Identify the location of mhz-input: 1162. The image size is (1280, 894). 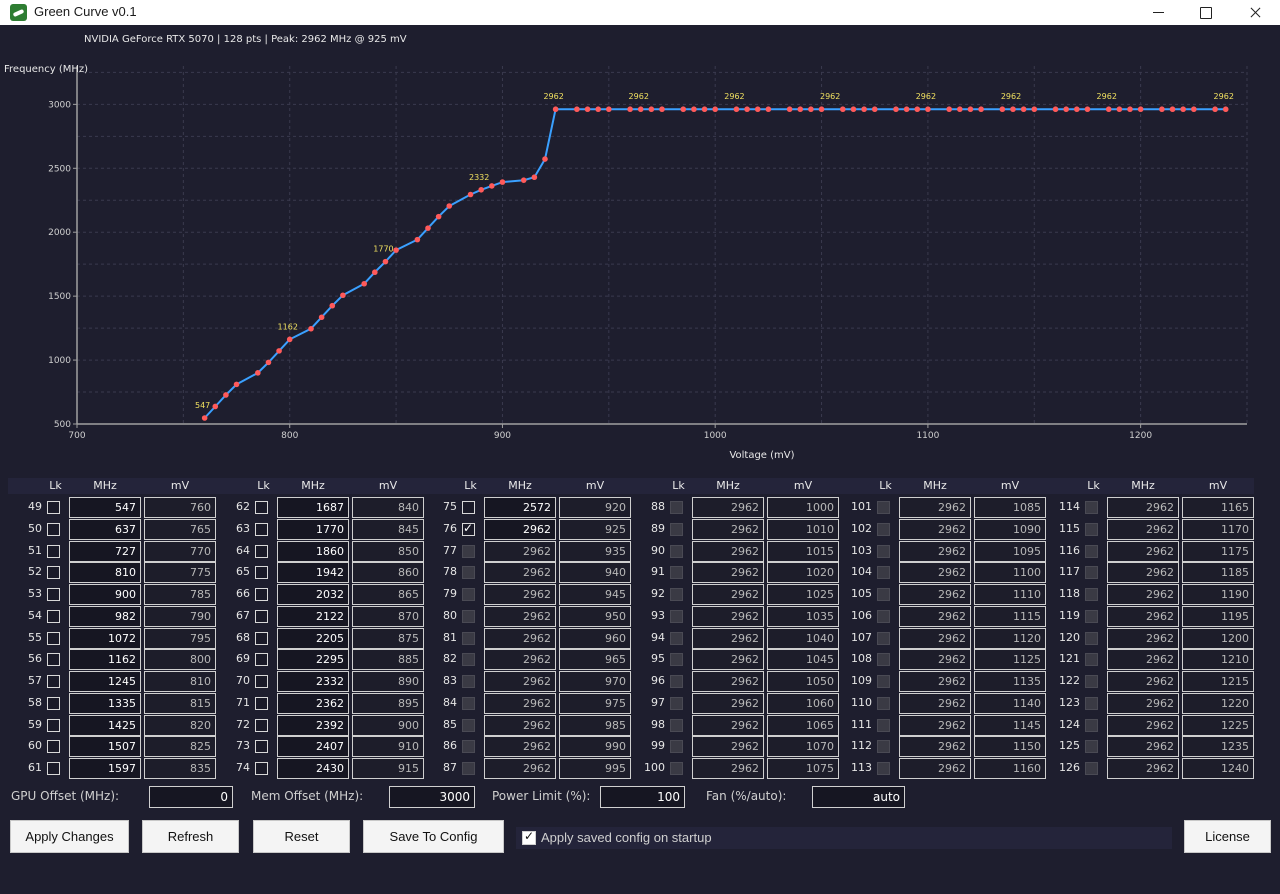
(105, 660).